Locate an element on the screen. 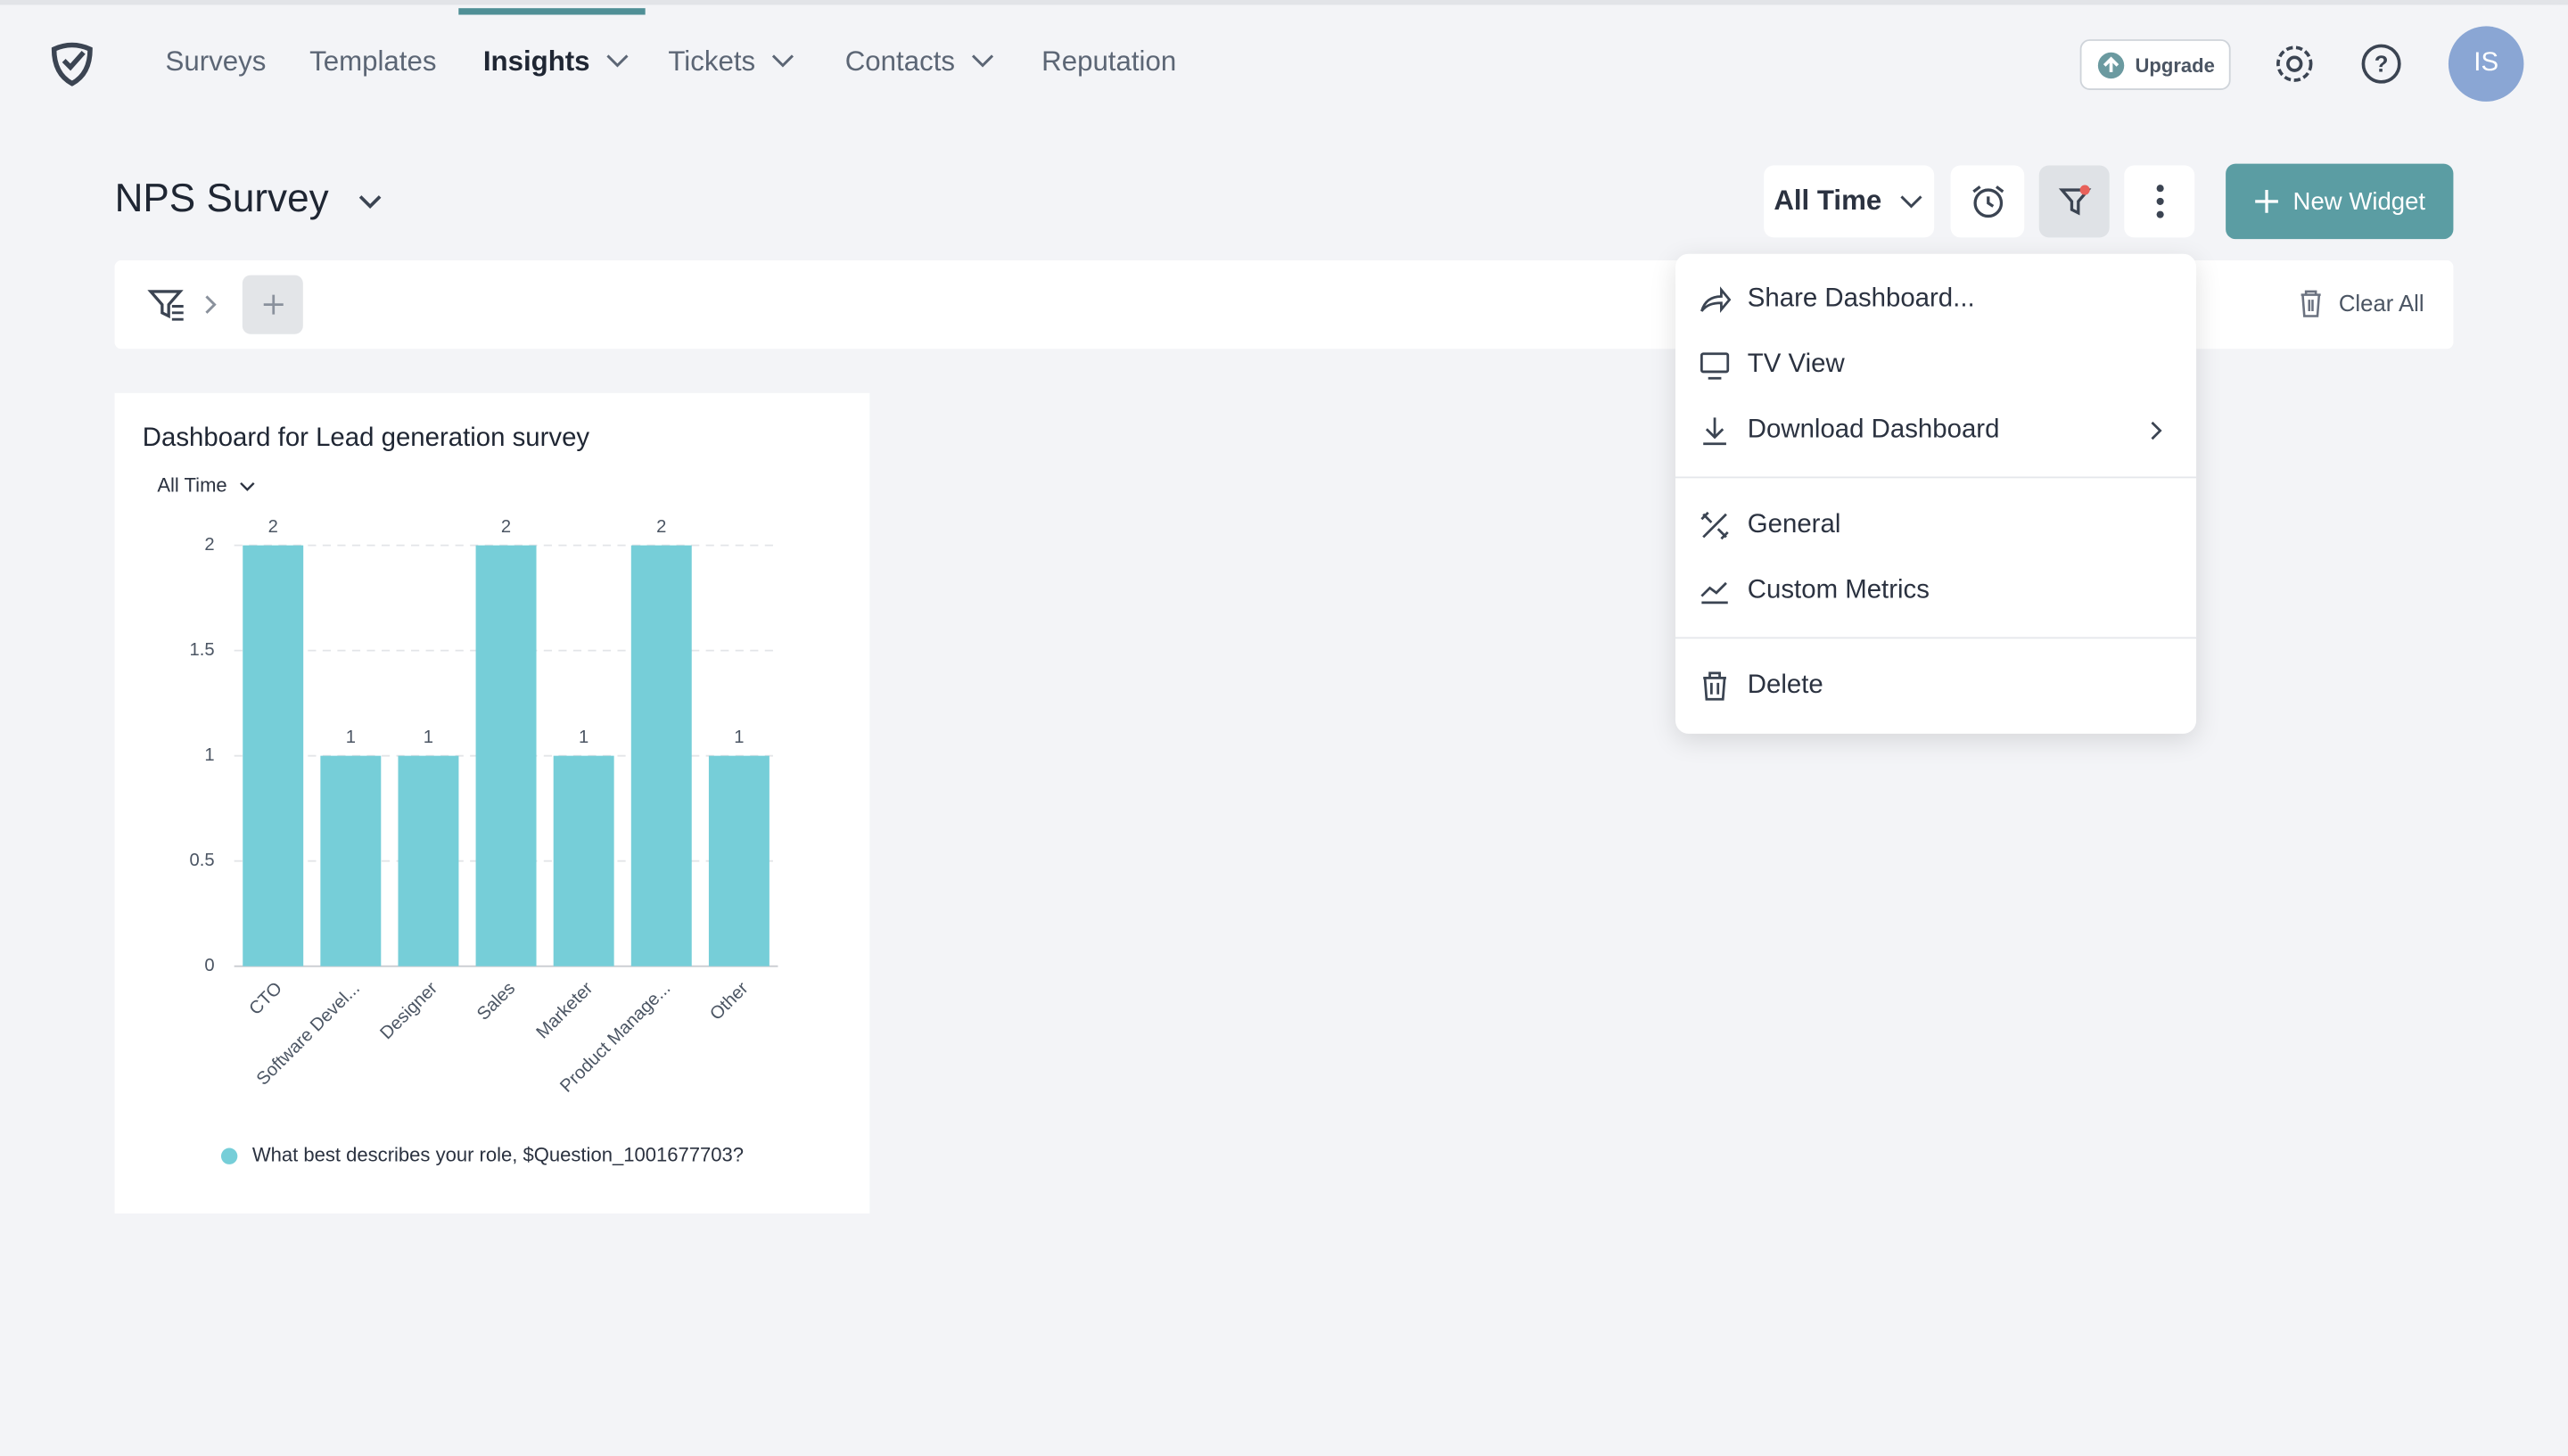  active-tab-indicator is located at coordinates (552, 12).